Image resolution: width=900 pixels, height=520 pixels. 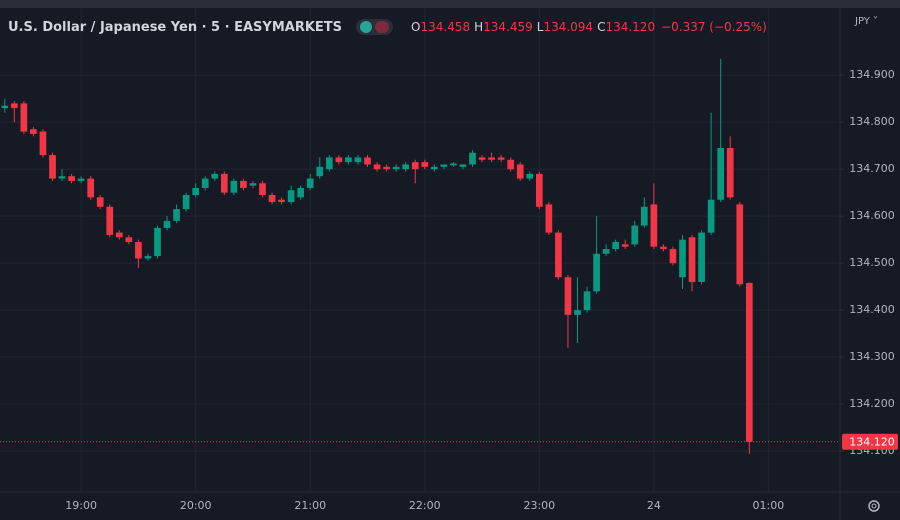 What do you see at coordinates (425, 505) in the screenshot?
I see `x-tick-label: 22:00` at bounding box center [425, 505].